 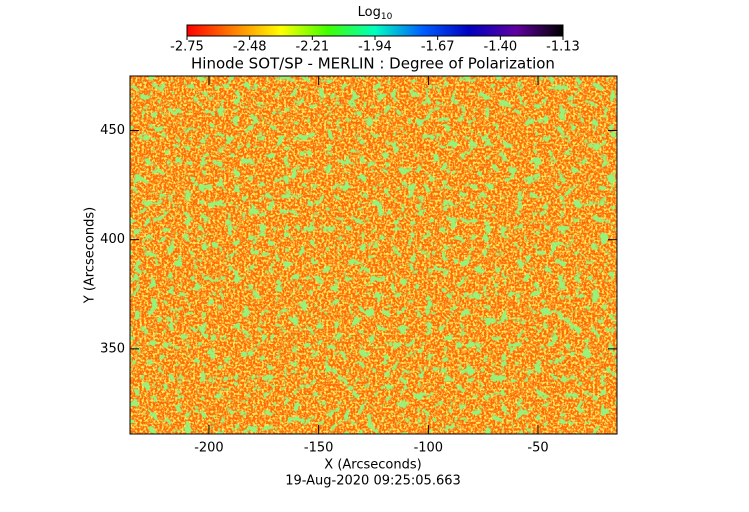 What do you see at coordinates (319, 448) in the screenshot?
I see `x-tick-label: -150` at bounding box center [319, 448].